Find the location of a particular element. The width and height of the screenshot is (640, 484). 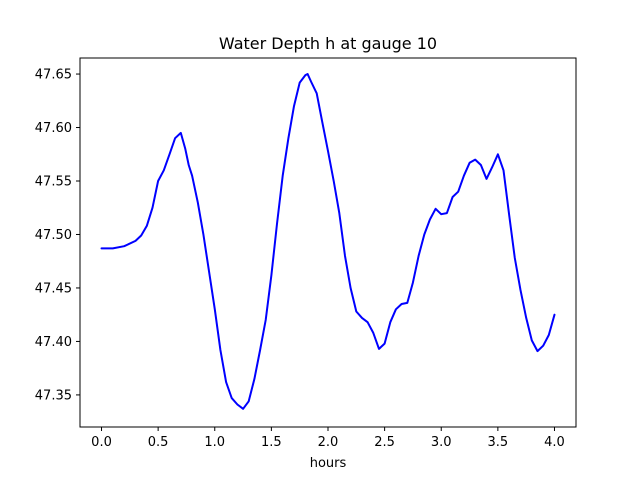

y-axis: 47.35 47.40 47.45 47.50 47.55 47.60 47.65 is located at coordinates (57, 235).